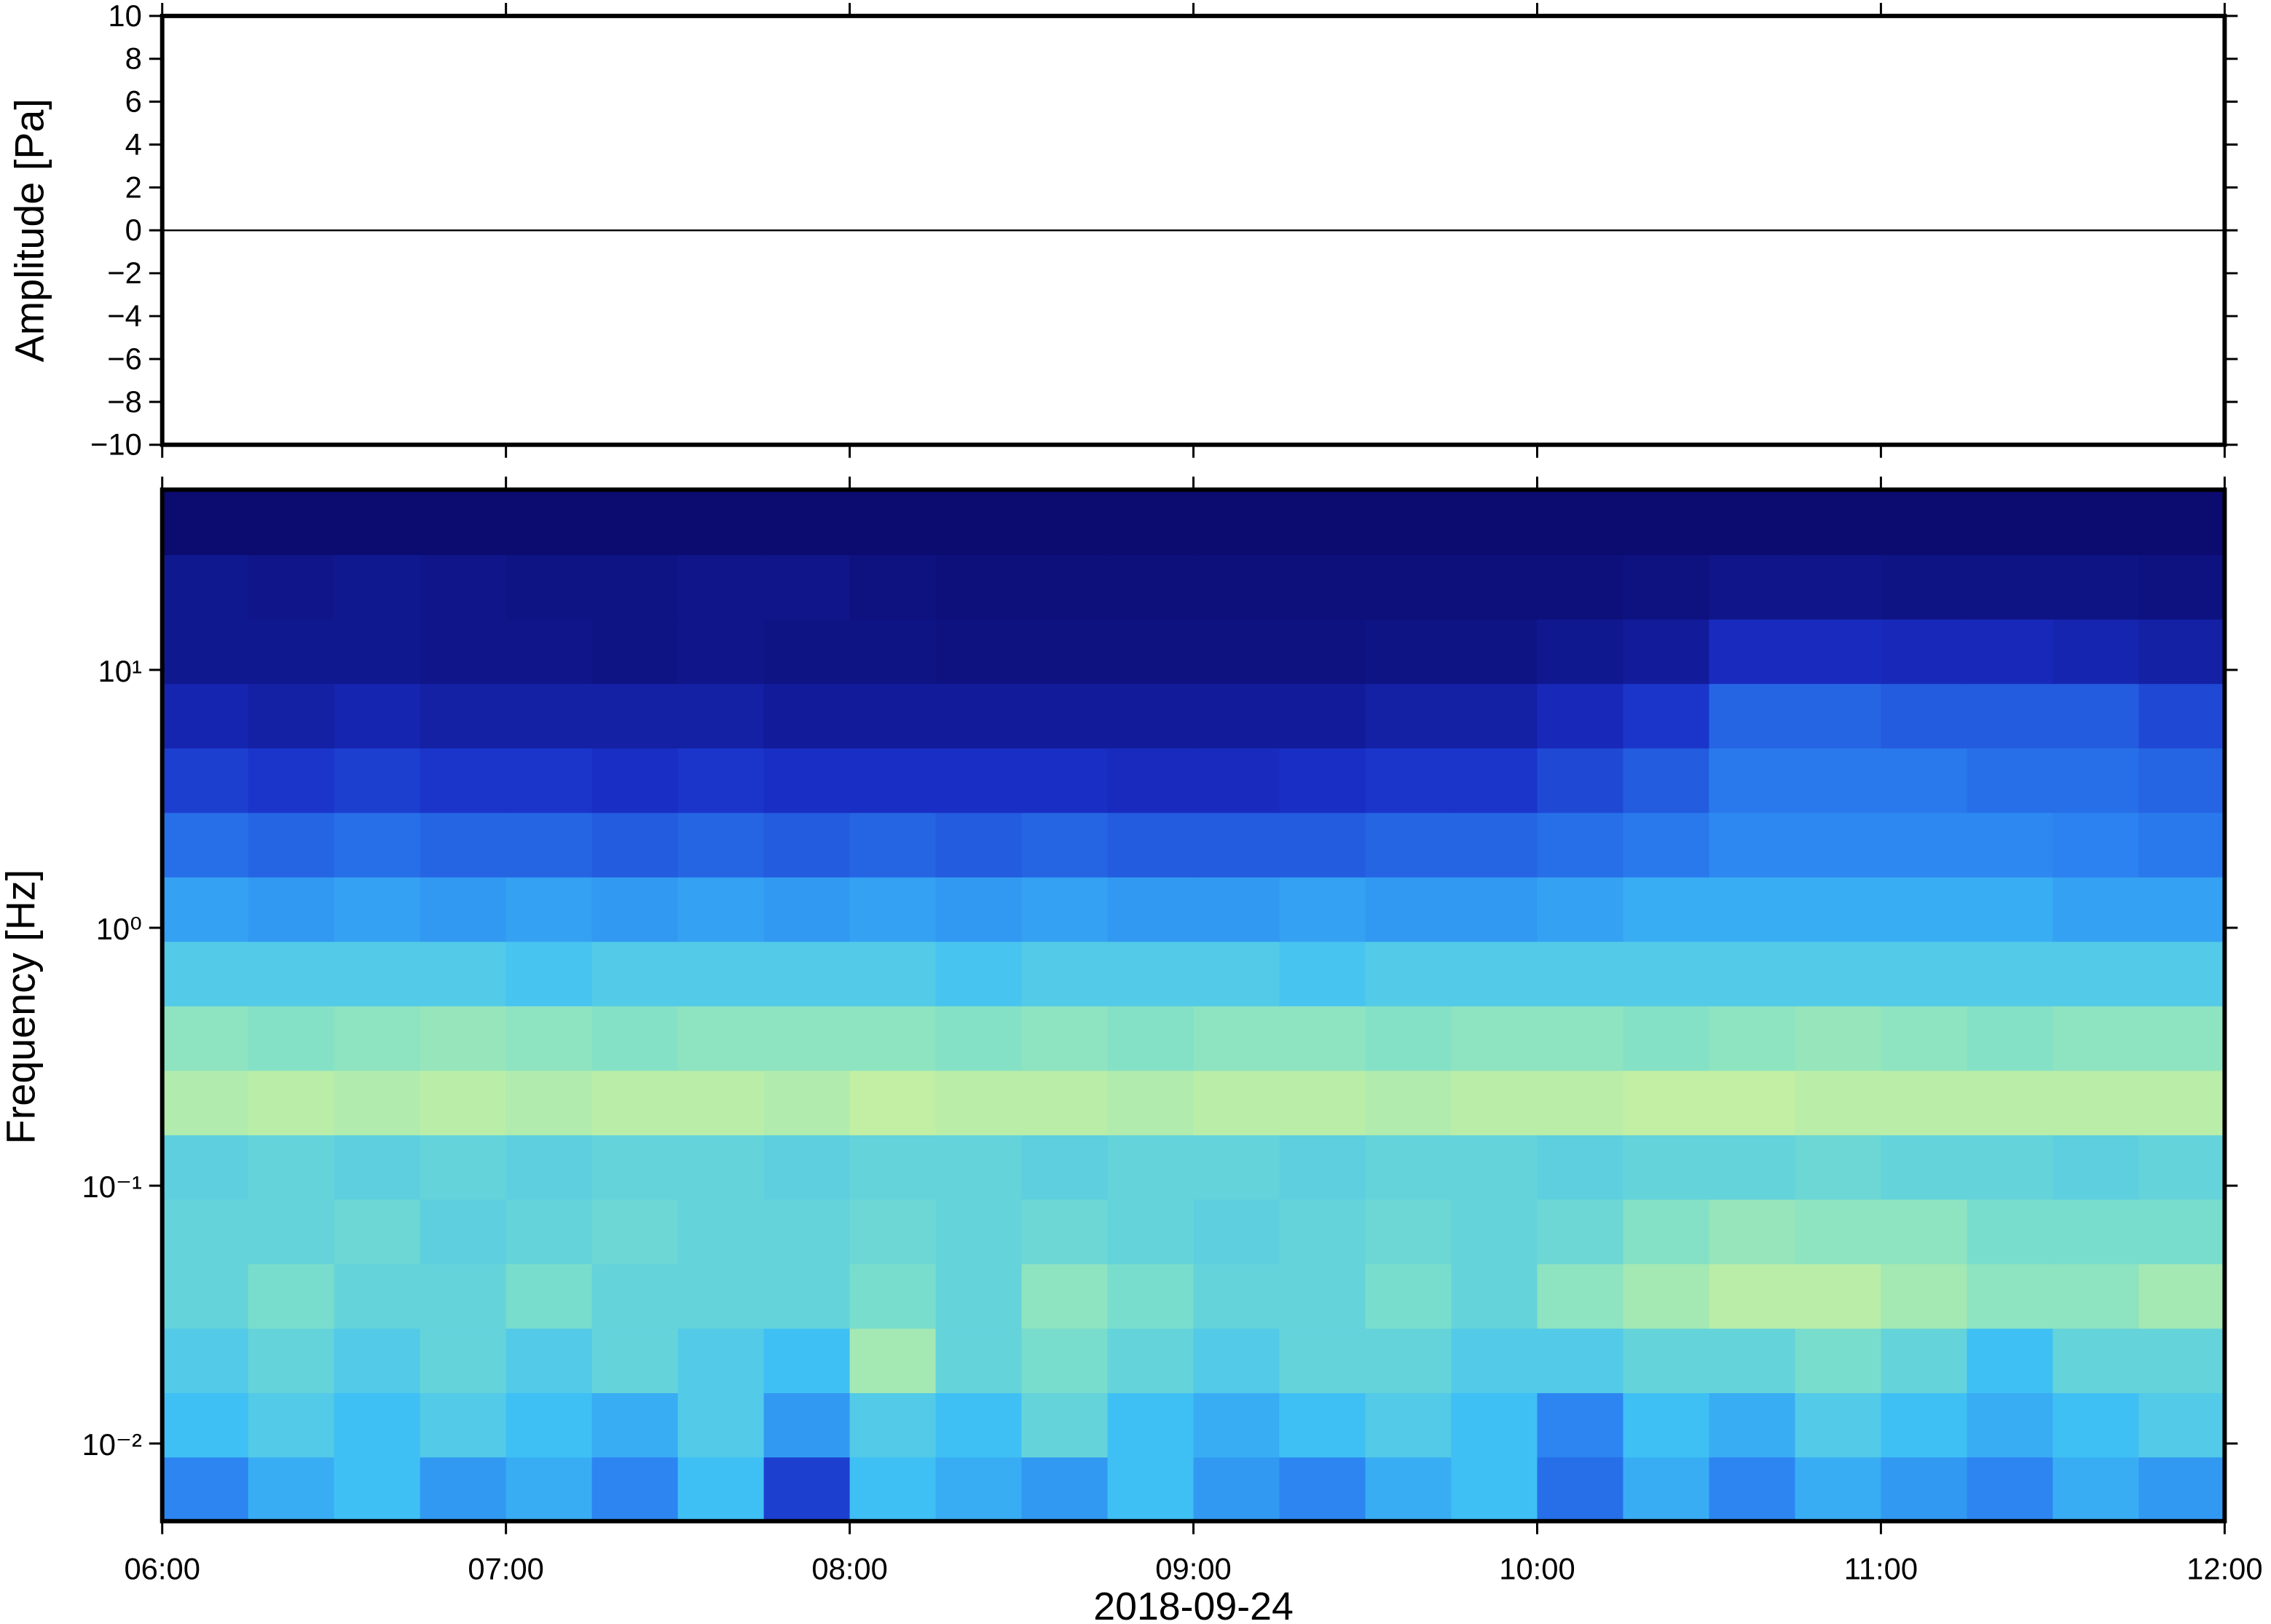 The height and width of the screenshot is (1624, 2271). Describe the element at coordinates (1881, 1568) in the screenshot. I see `x-tick-label: 11:00` at that location.